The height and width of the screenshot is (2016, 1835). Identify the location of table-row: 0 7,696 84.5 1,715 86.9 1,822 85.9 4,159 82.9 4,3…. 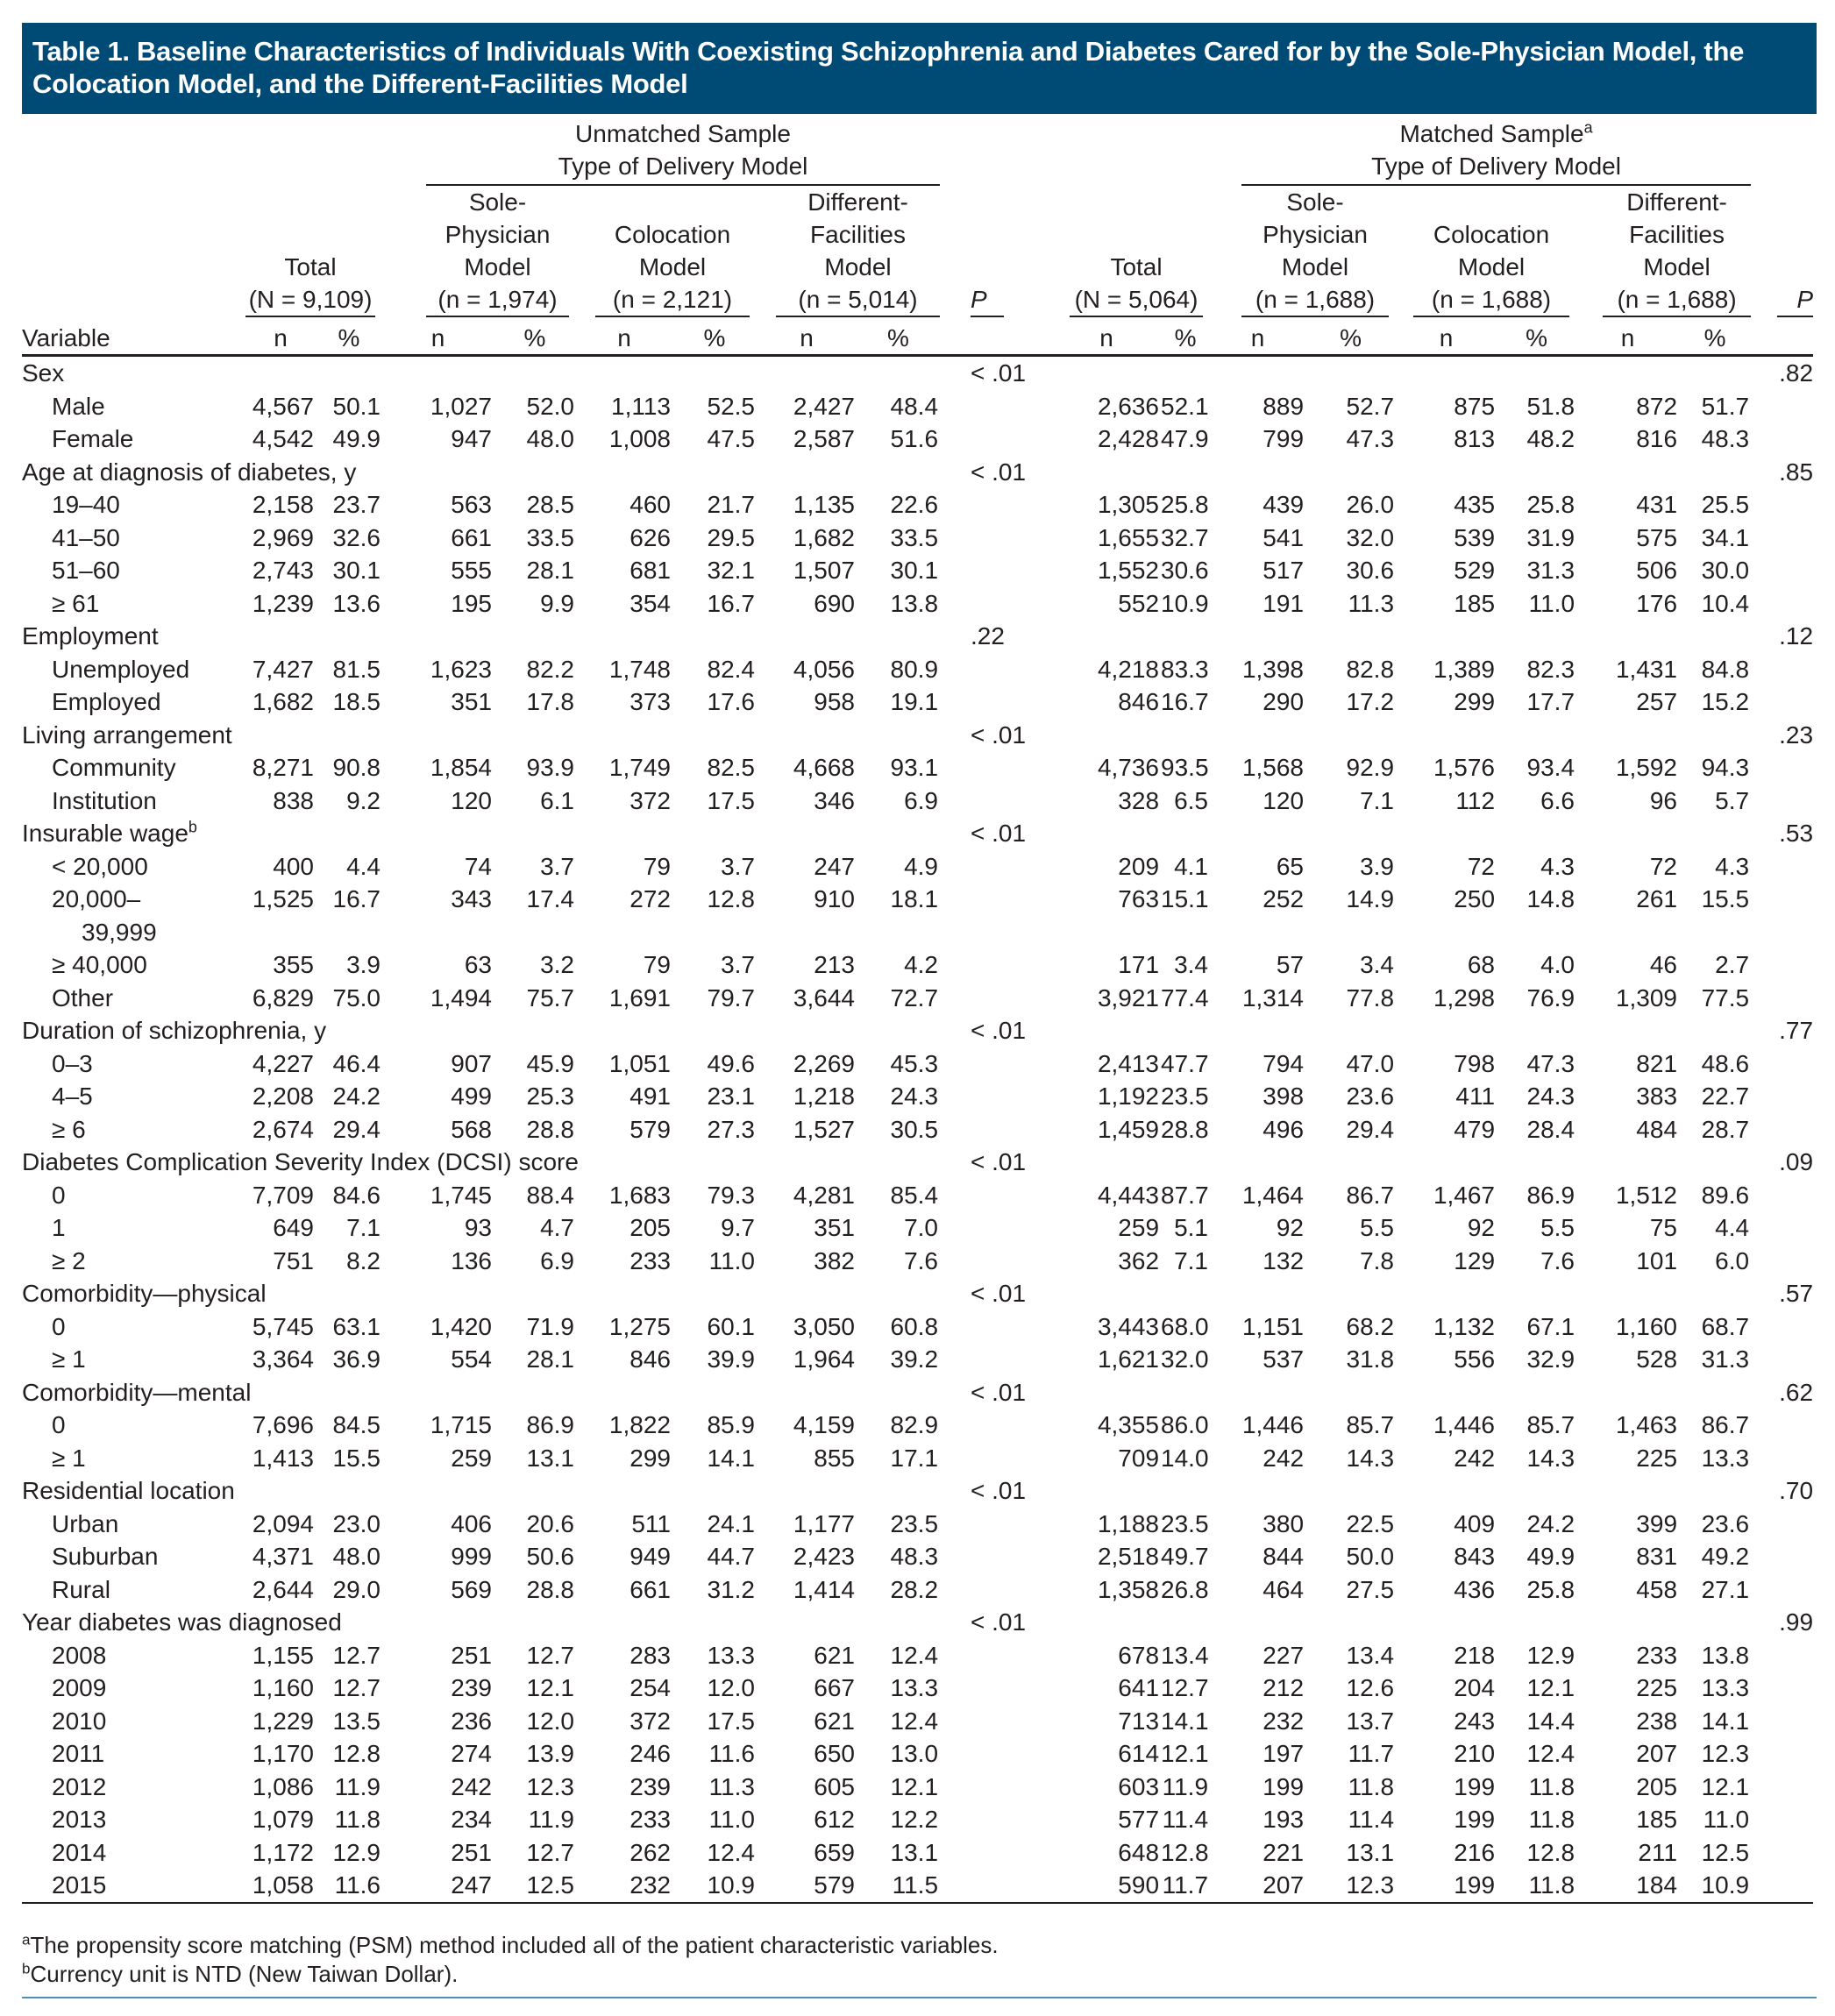
(917, 1425).